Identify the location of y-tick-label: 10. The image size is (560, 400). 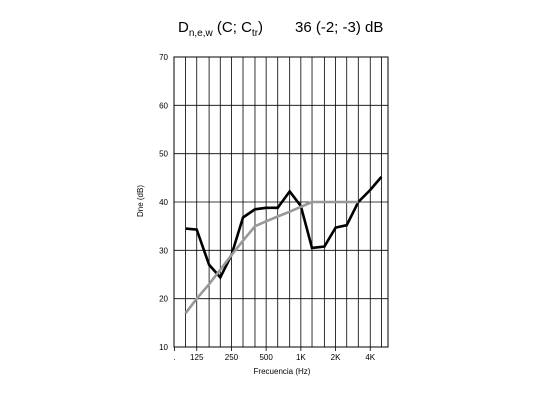
(163, 347).